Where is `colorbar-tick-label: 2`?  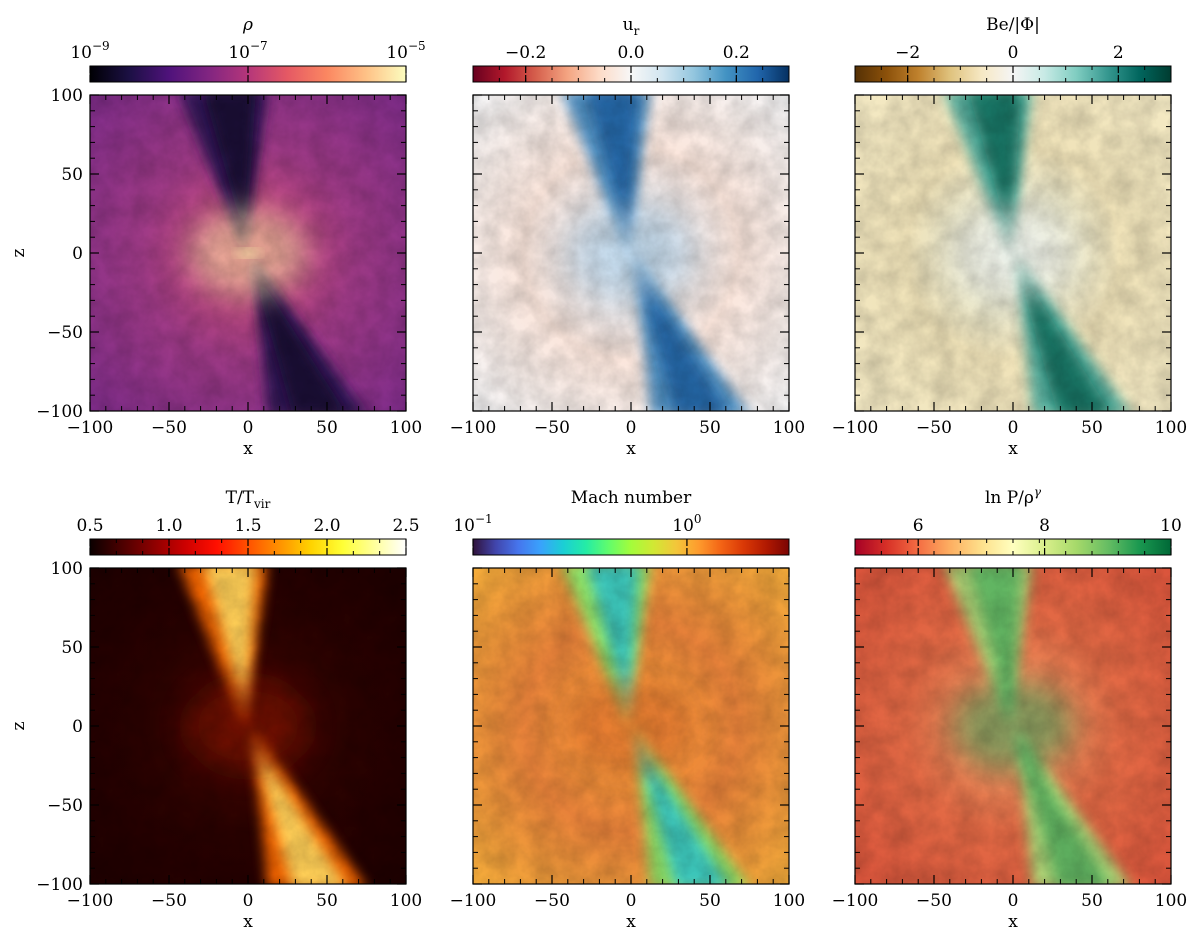
colorbar-tick-label: 2 is located at coordinates (1118, 53).